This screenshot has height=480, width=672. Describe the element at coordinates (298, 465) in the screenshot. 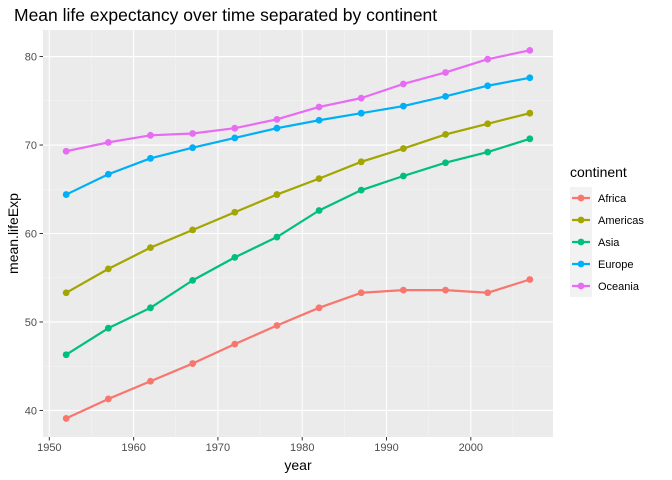

I see `x-axis-title: year` at that location.